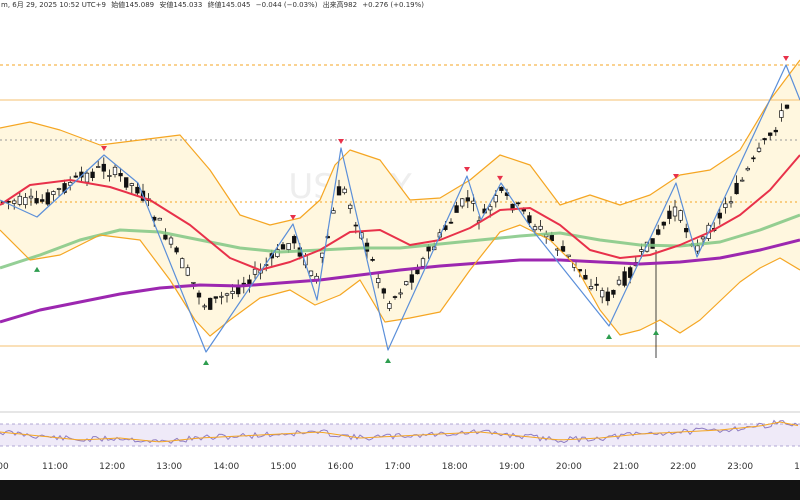  What do you see at coordinates (286, 5) in the screenshot?
I see `change-value: −0.044 (−0.03%)` at bounding box center [286, 5].